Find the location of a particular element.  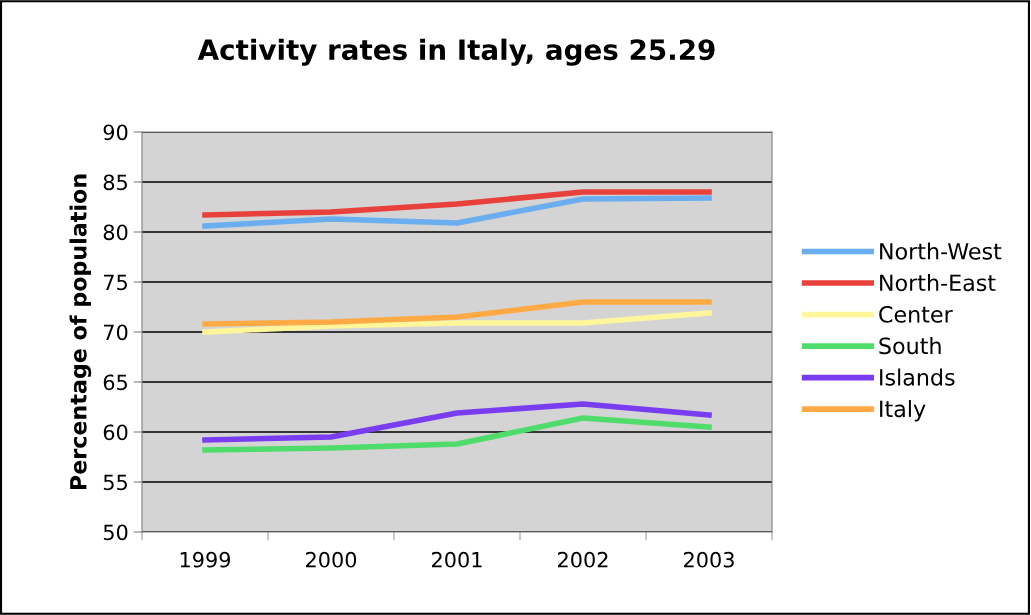

legend-label: Center is located at coordinates (916, 314).